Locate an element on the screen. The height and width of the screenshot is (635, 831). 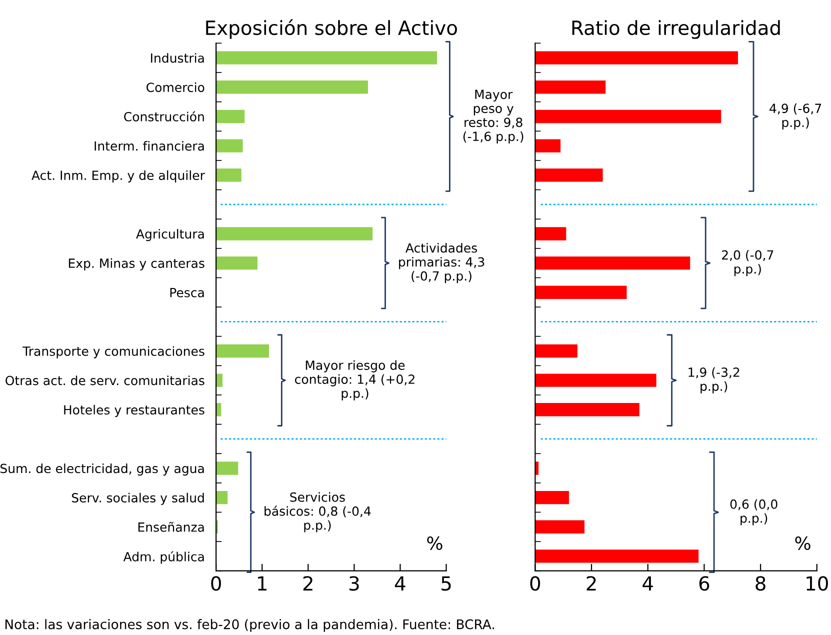
y-tick-label: Comercio is located at coordinates (175, 87).